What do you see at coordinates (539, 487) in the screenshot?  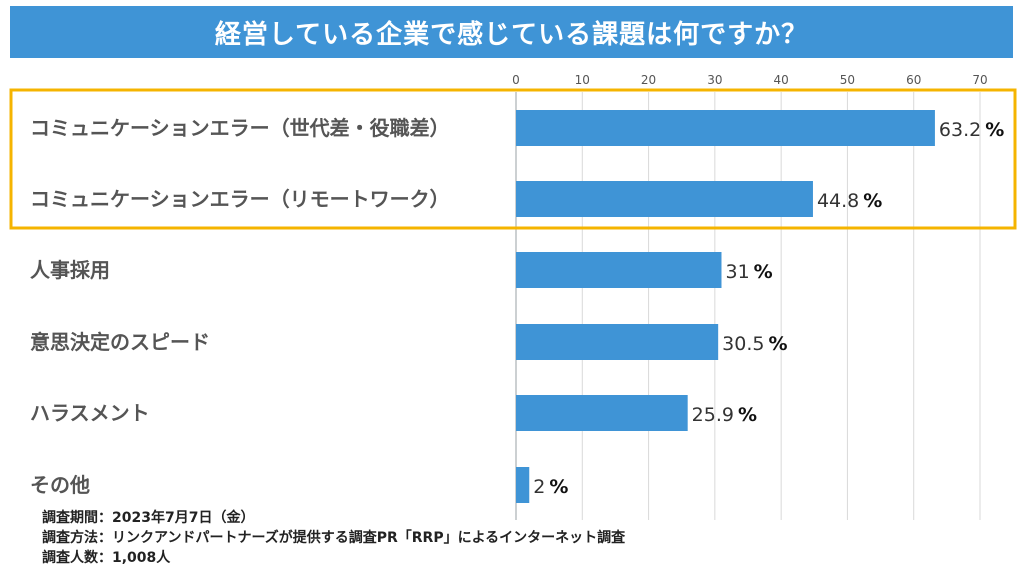 I see `data-label-value: 2` at bounding box center [539, 487].